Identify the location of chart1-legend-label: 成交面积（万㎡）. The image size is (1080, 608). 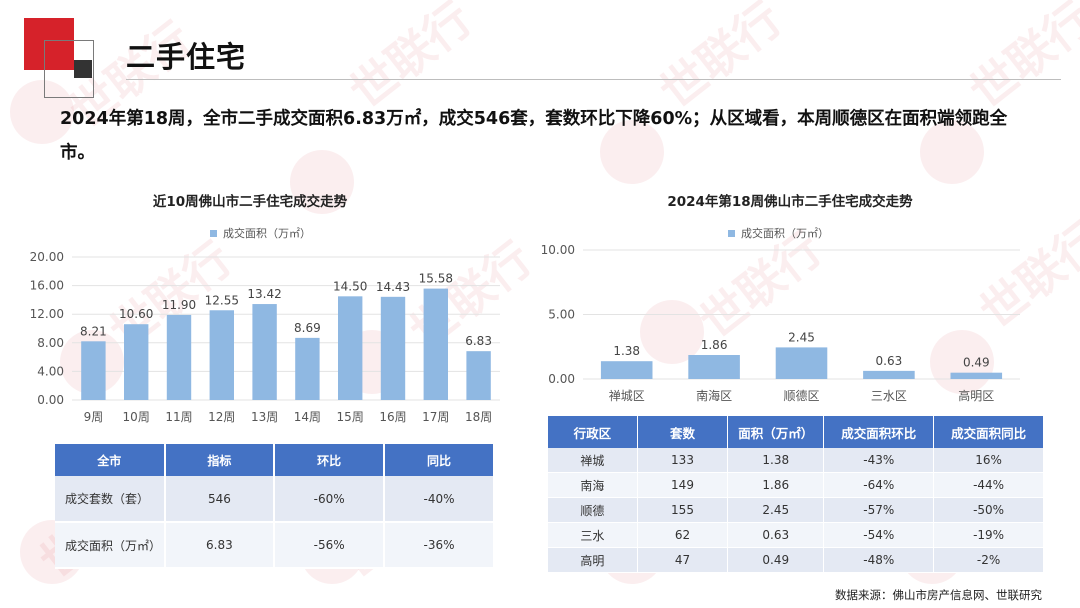
(267, 233).